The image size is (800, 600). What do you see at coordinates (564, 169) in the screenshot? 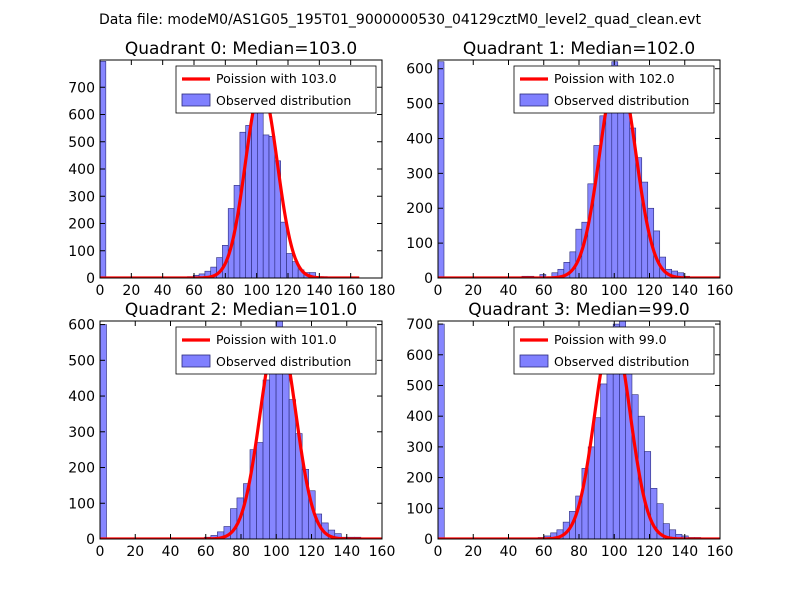
I see `histogram-bars` at bounding box center [564, 169].